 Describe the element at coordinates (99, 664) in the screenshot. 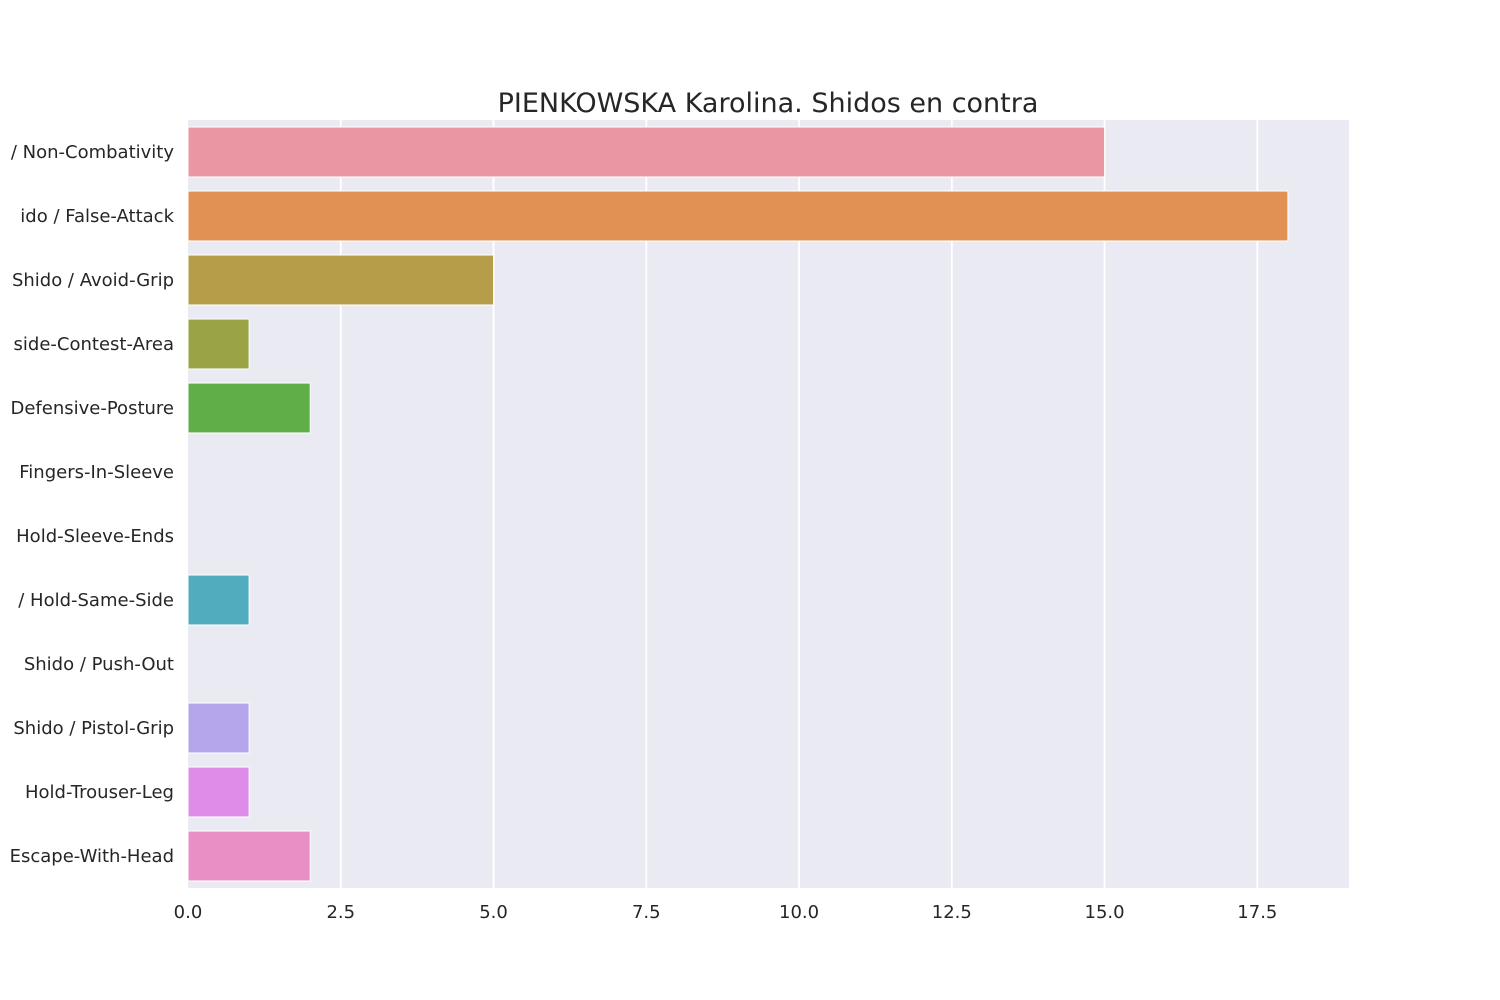

I see `y-tick-label: Shido / Push-Out` at that location.